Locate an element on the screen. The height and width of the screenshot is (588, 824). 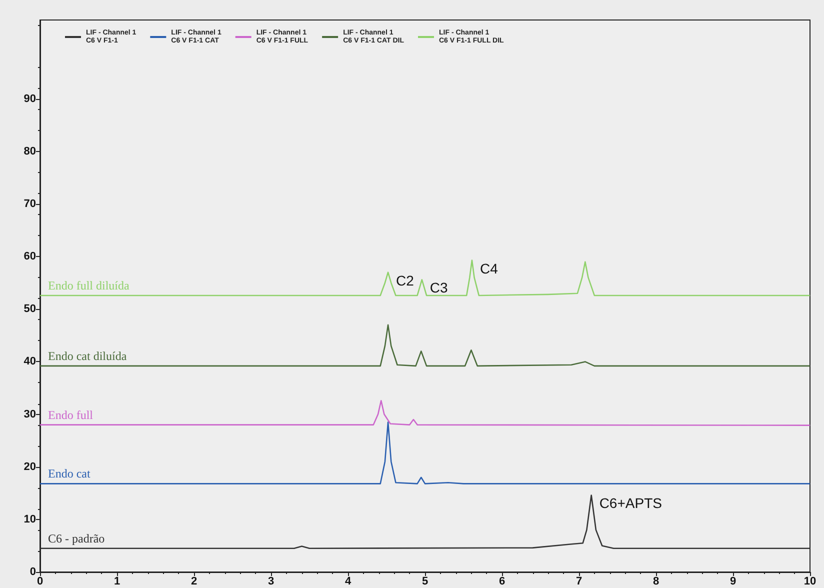
y-tick-label: 40 is located at coordinates (30, 362).